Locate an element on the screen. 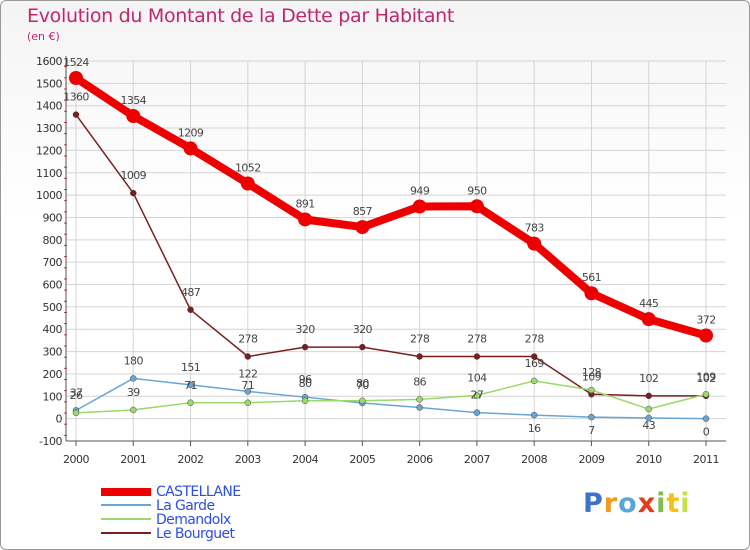 Image resolution: width=750 pixels, height=550 pixels. x-tick-label: 2003 is located at coordinates (248, 459).